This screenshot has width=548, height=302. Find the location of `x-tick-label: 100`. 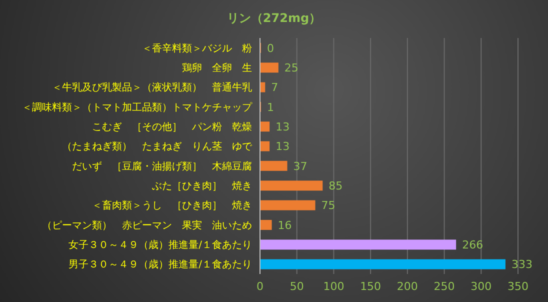

x-tick-label: 100 is located at coordinates (333, 286).